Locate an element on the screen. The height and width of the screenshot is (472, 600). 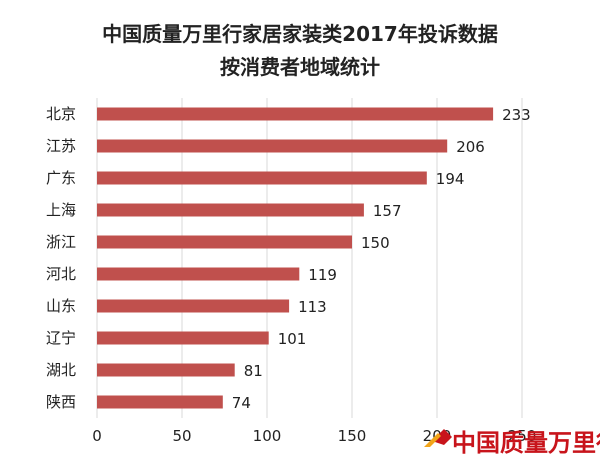
chart-subtitle: 按消费者地域统计 is located at coordinates (300, 67).